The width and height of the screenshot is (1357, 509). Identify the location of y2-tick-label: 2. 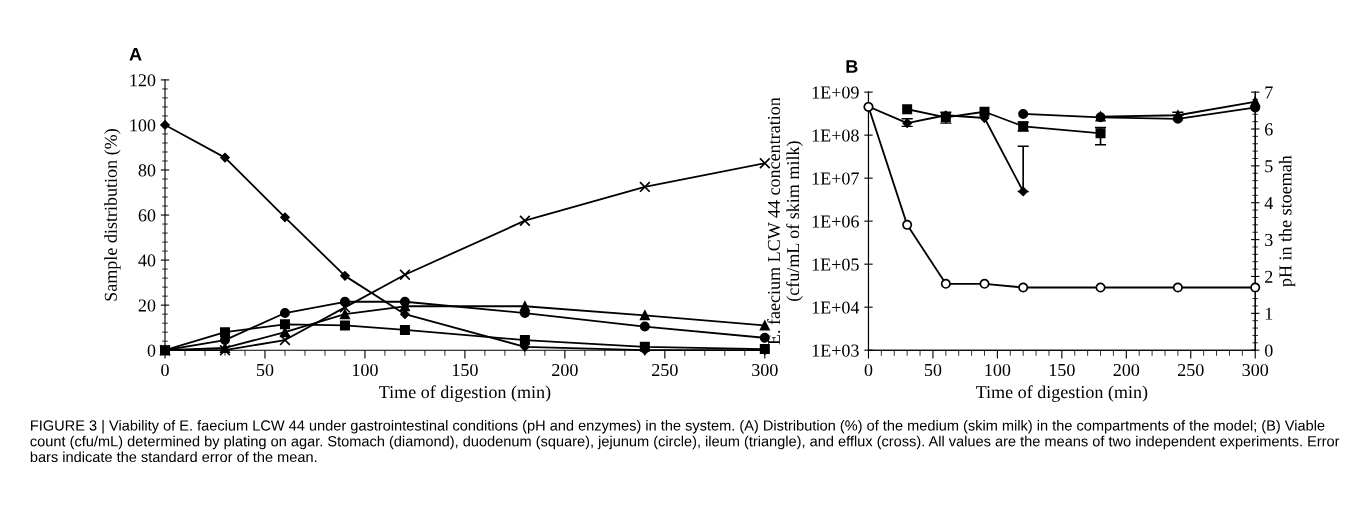
(1269, 276).